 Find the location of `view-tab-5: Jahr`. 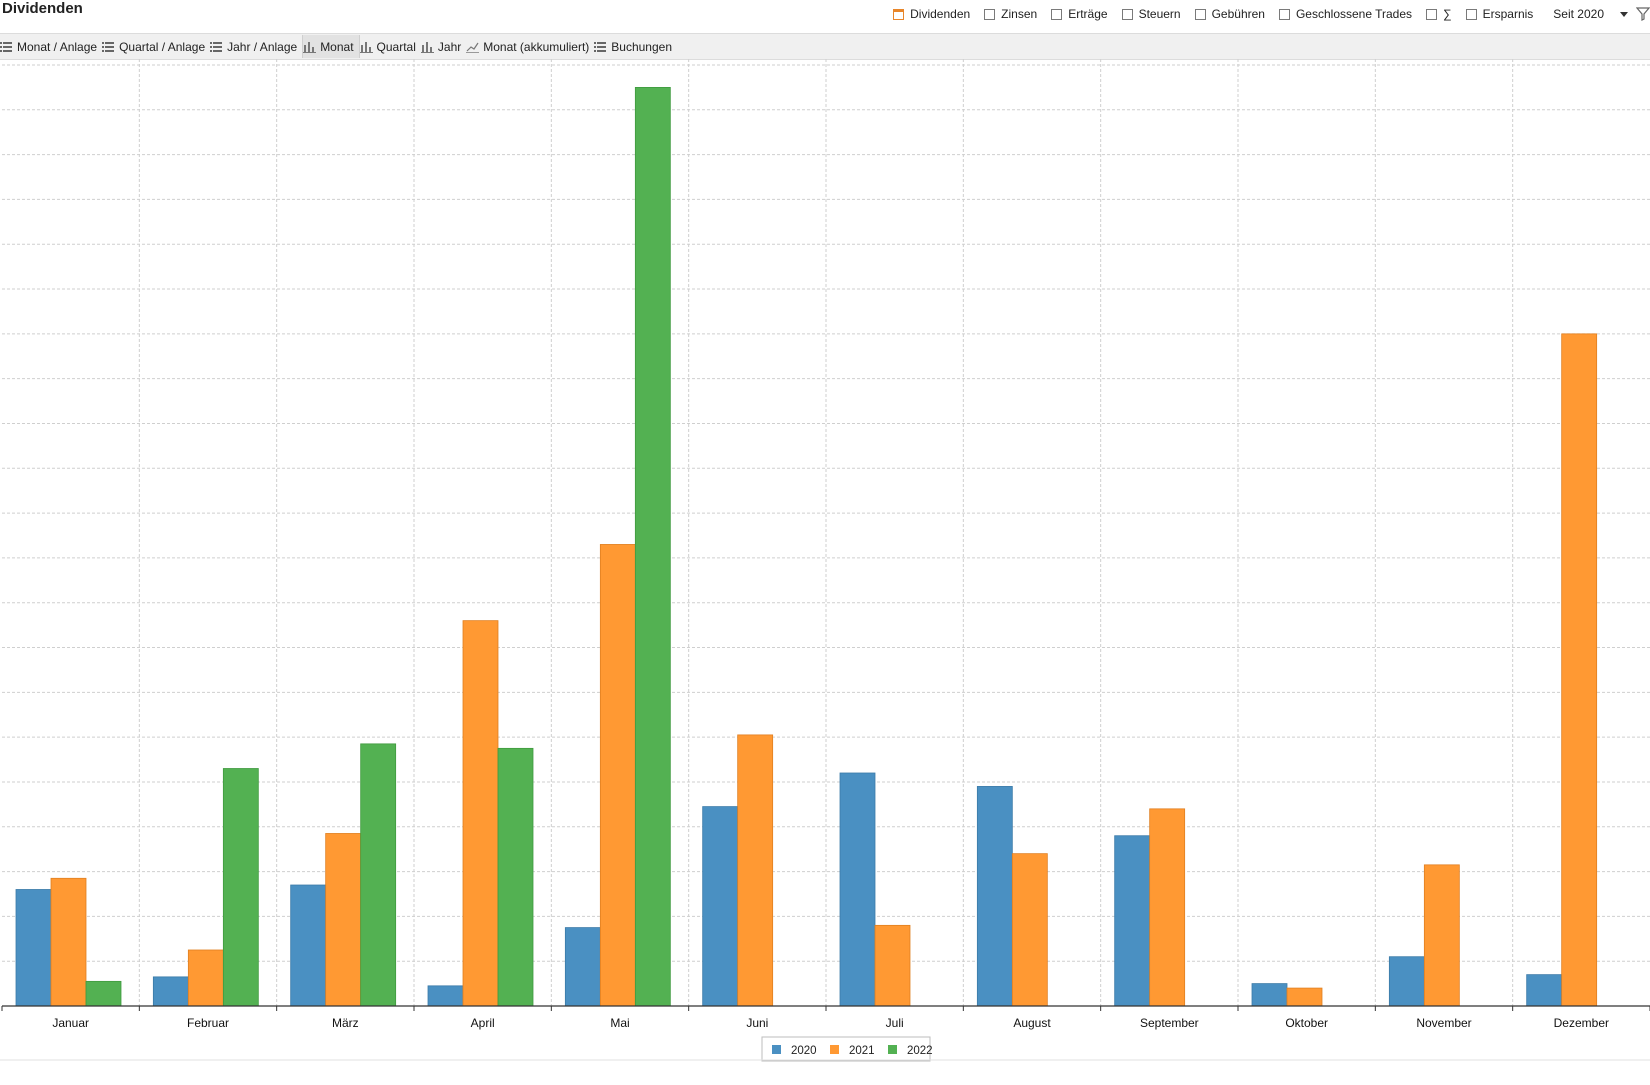

view-tab-5: Jahr is located at coordinates (443, 46).